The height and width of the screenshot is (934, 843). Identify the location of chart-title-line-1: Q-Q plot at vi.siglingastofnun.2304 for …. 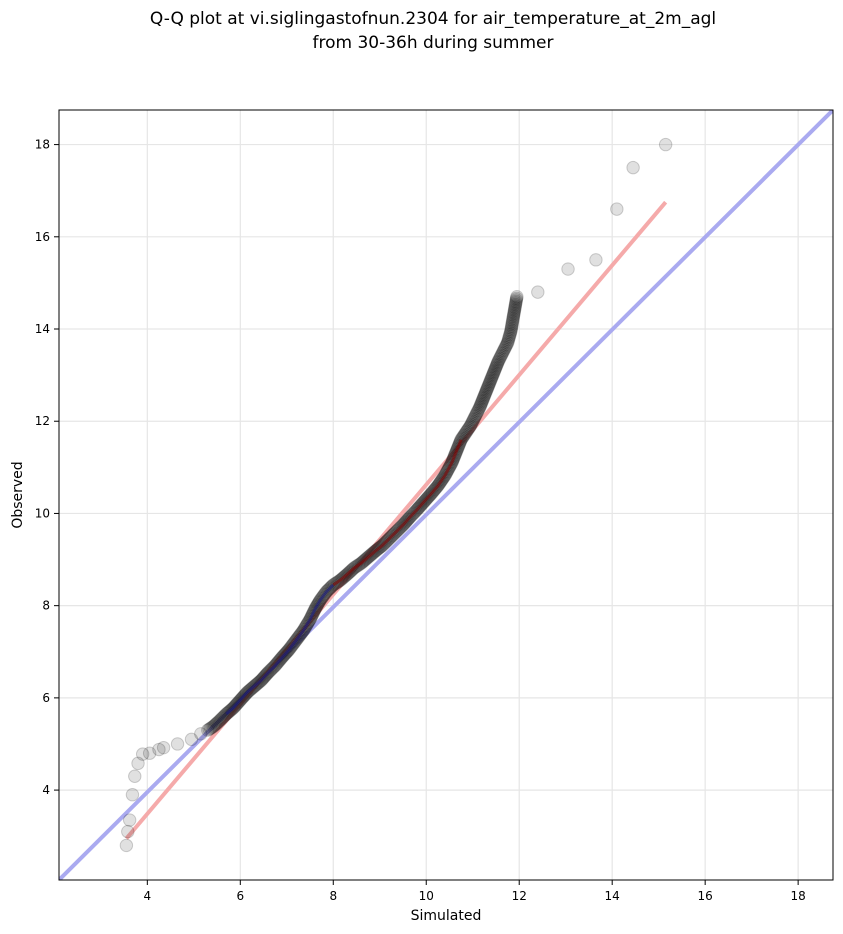
(433, 19).